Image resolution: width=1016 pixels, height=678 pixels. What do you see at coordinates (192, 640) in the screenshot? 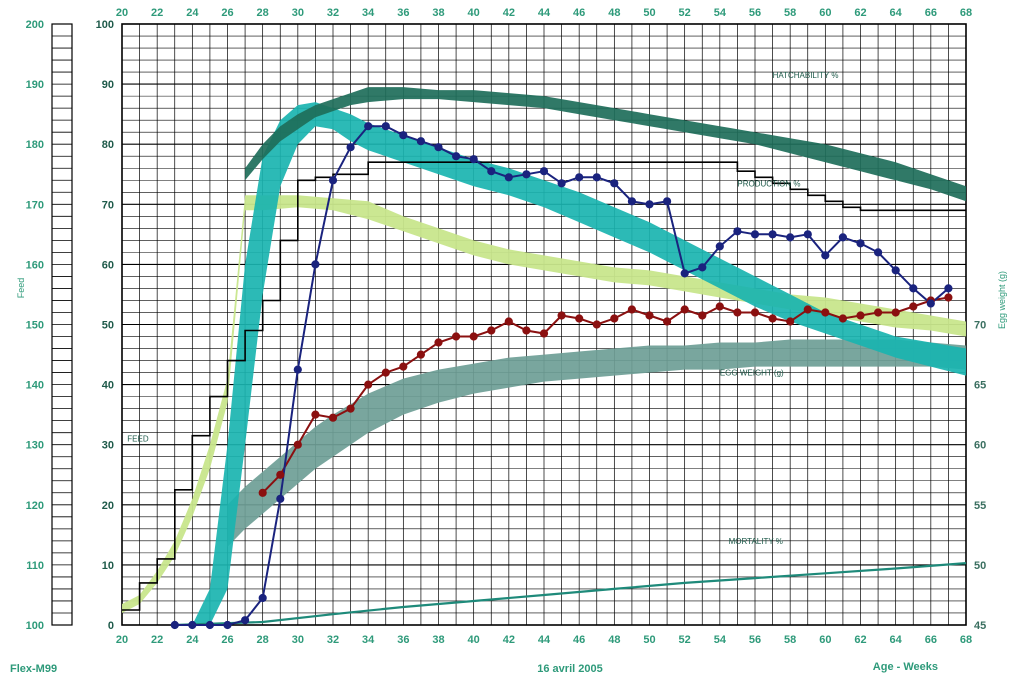
I see `x-tick-bottom: 24` at bounding box center [192, 640].